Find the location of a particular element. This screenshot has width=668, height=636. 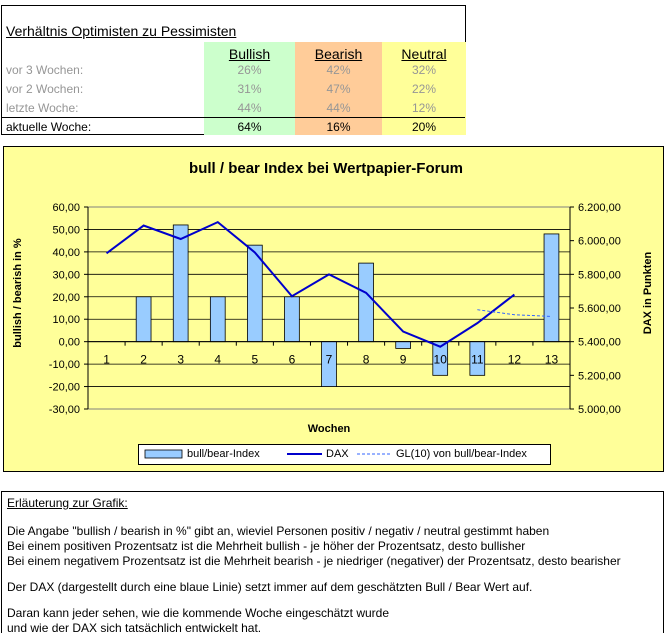

bearish-value: 16% is located at coordinates (338, 127).